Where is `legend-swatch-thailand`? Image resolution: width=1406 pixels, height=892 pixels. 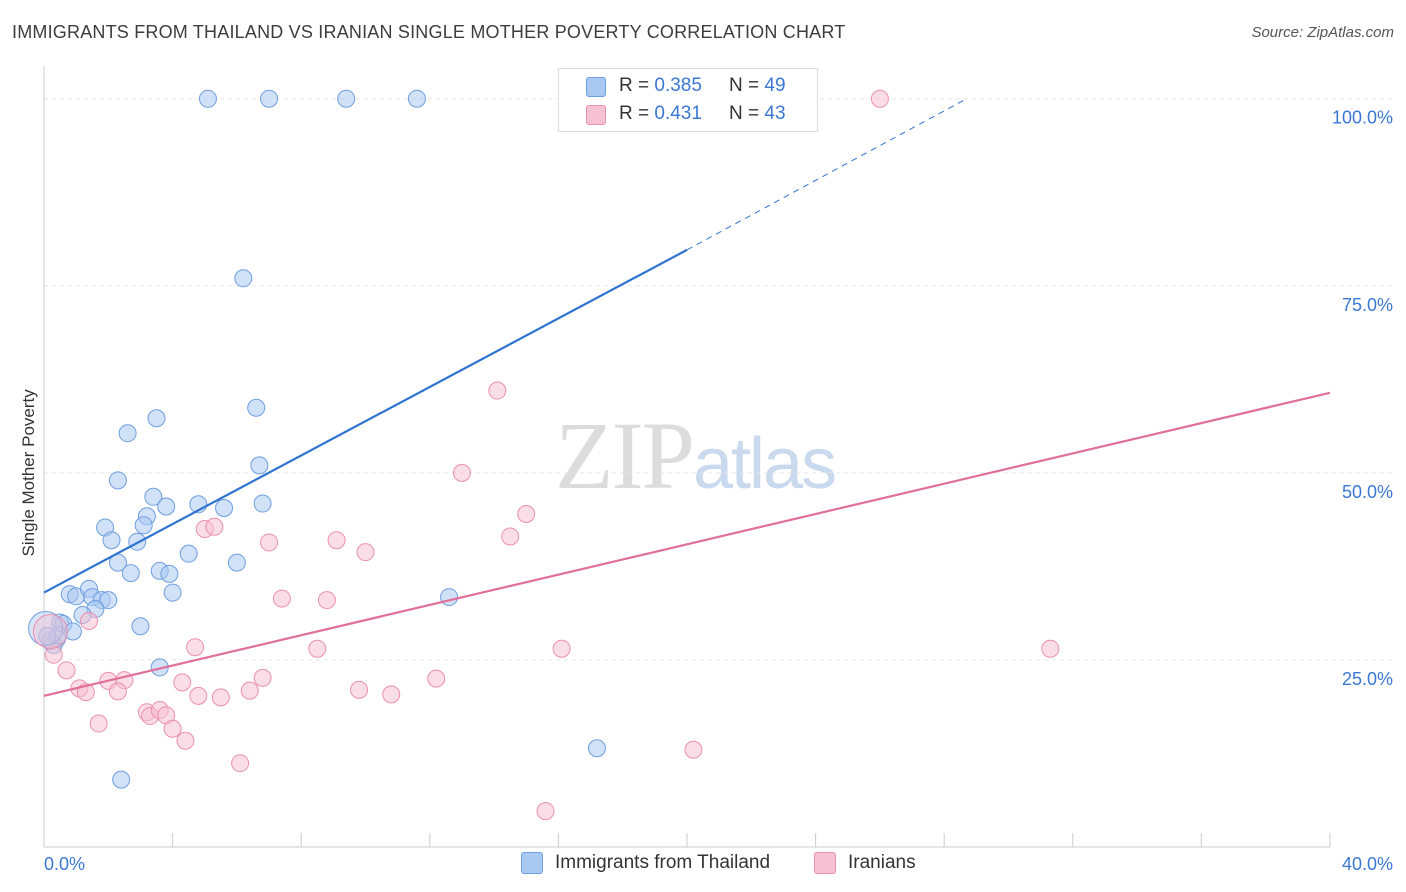
legend-swatch-thailand is located at coordinates (532, 863).